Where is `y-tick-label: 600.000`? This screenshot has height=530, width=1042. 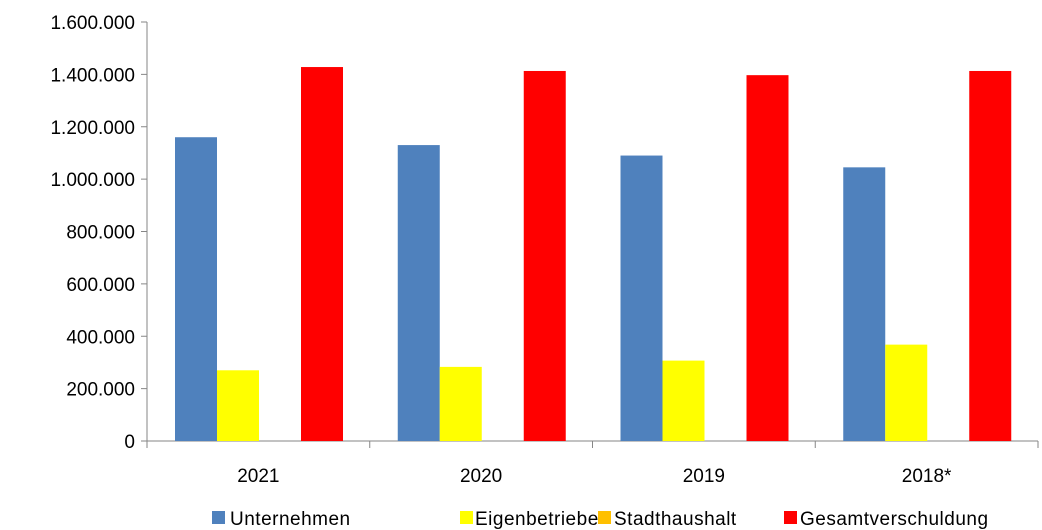 y-tick-label: 600.000 is located at coordinates (100, 285).